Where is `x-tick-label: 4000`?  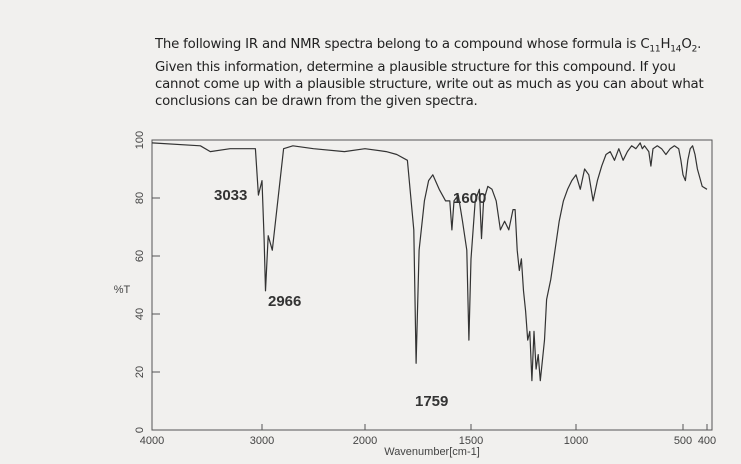 x-tick-label: 4000 is located at coordinates (152, 441).